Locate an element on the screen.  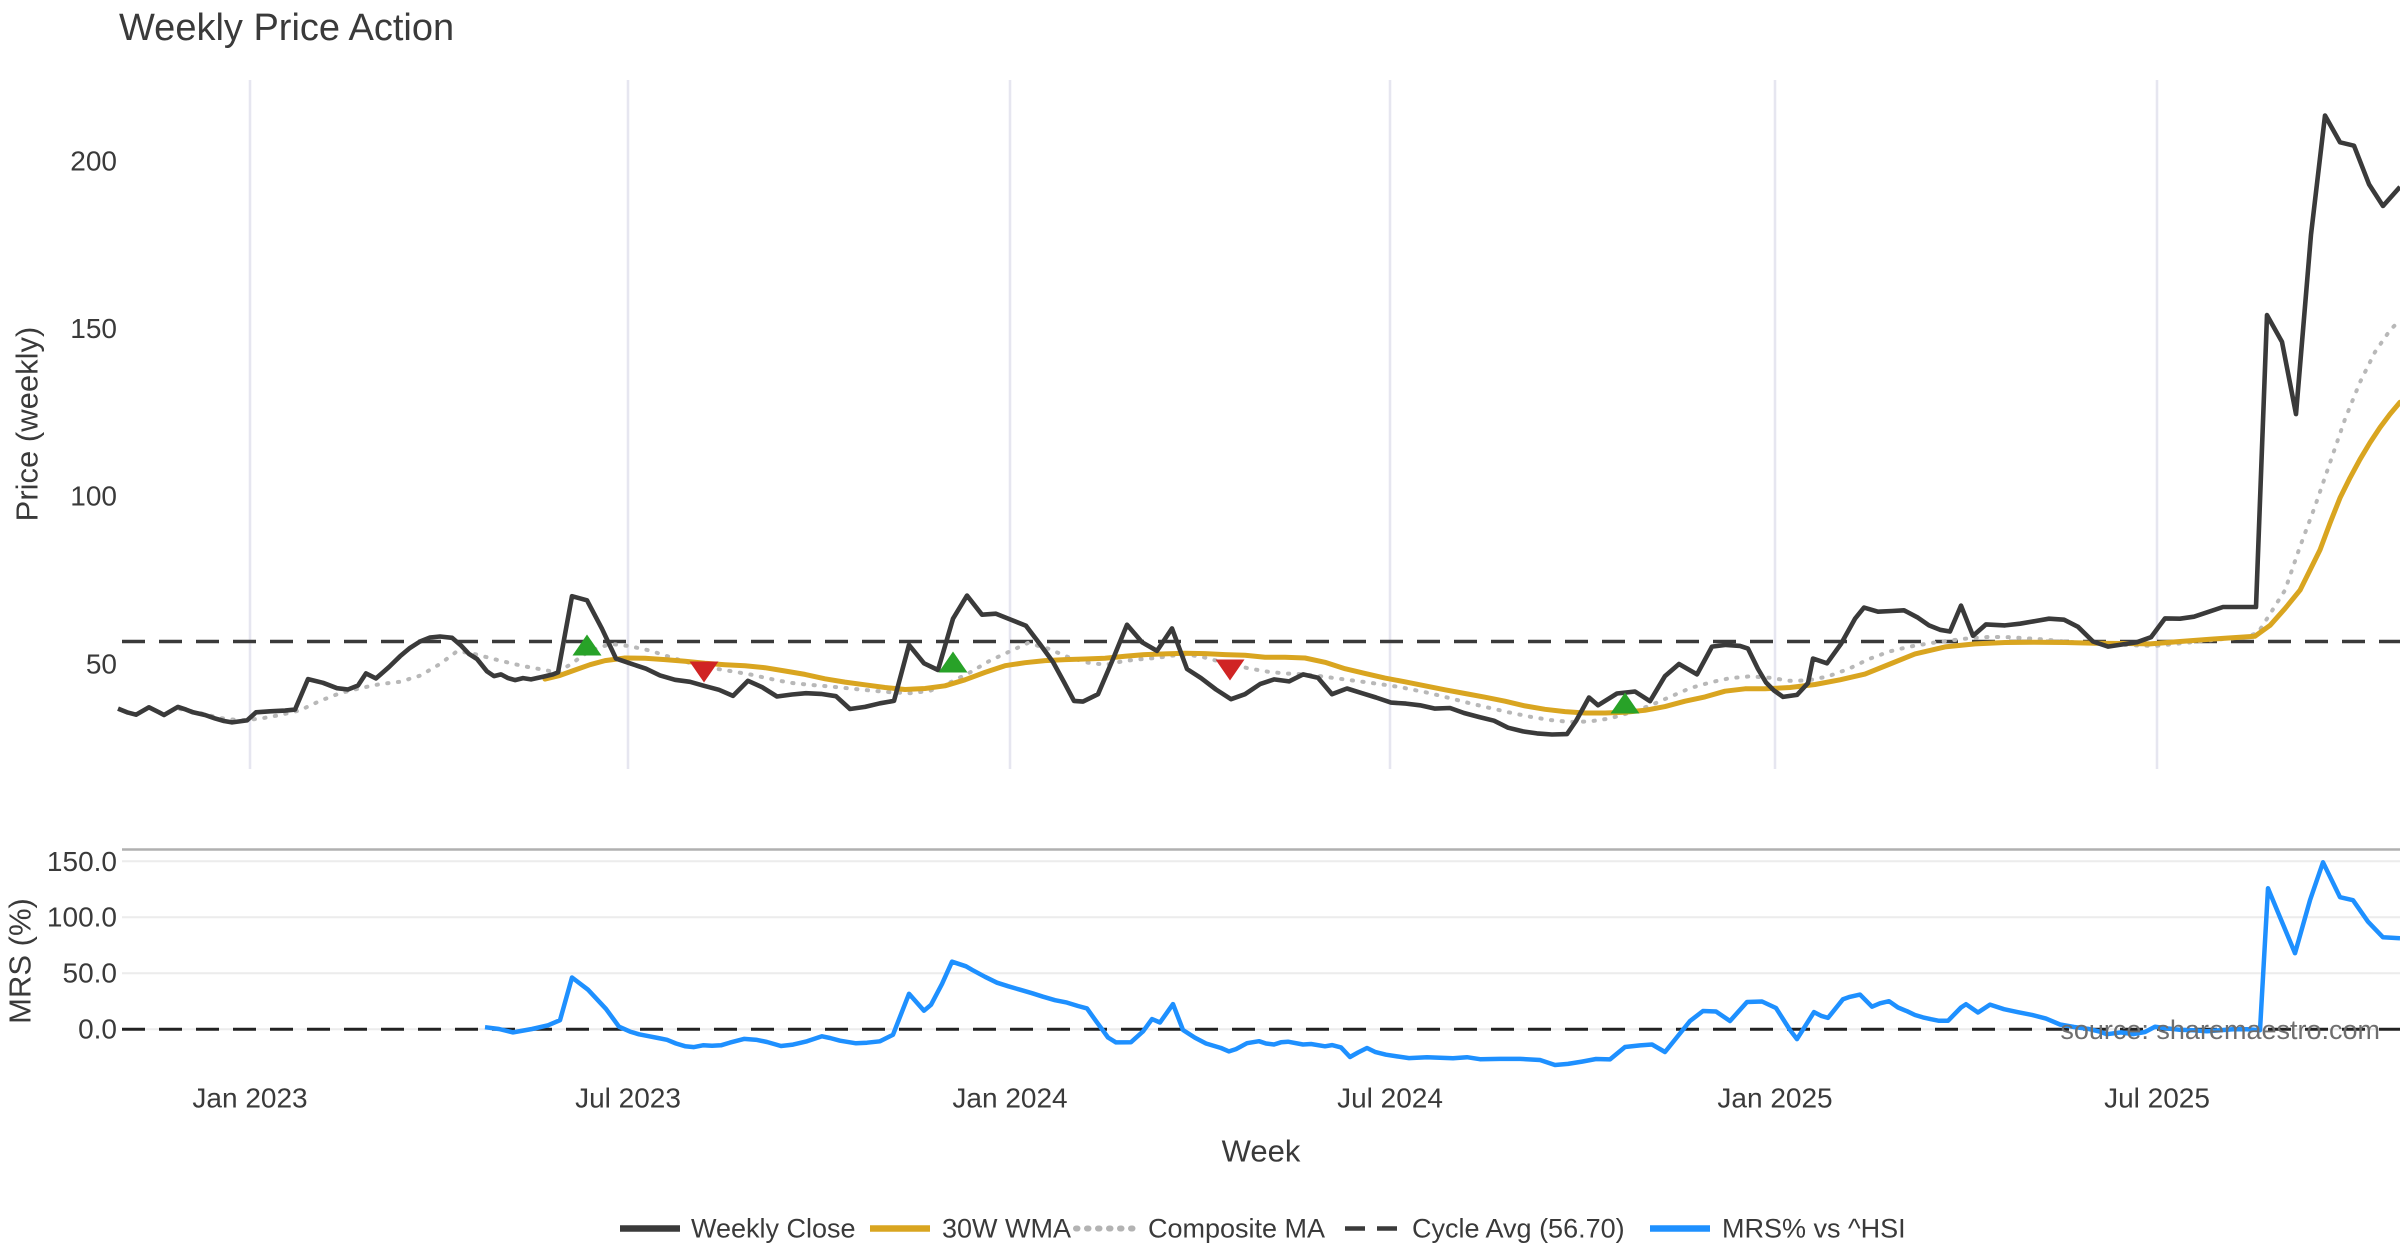
svg-text: Weekly Price Action is located at coordinates (286, 28).